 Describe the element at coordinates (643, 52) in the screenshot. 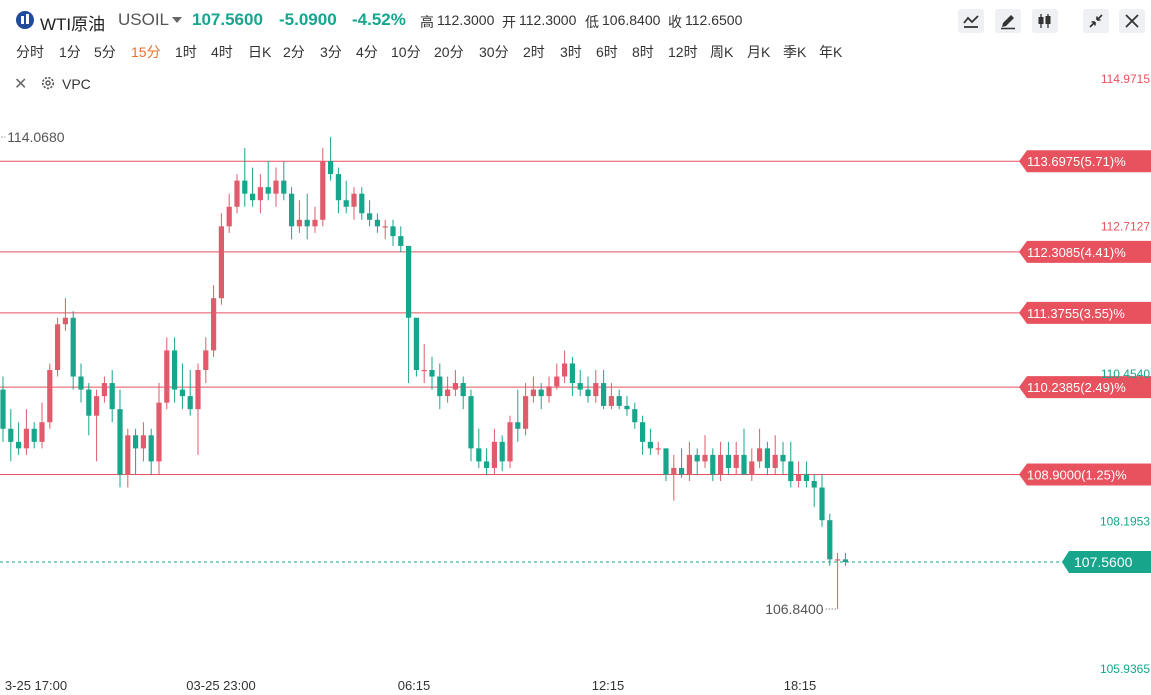

I see `period-16: 8时` at that location.